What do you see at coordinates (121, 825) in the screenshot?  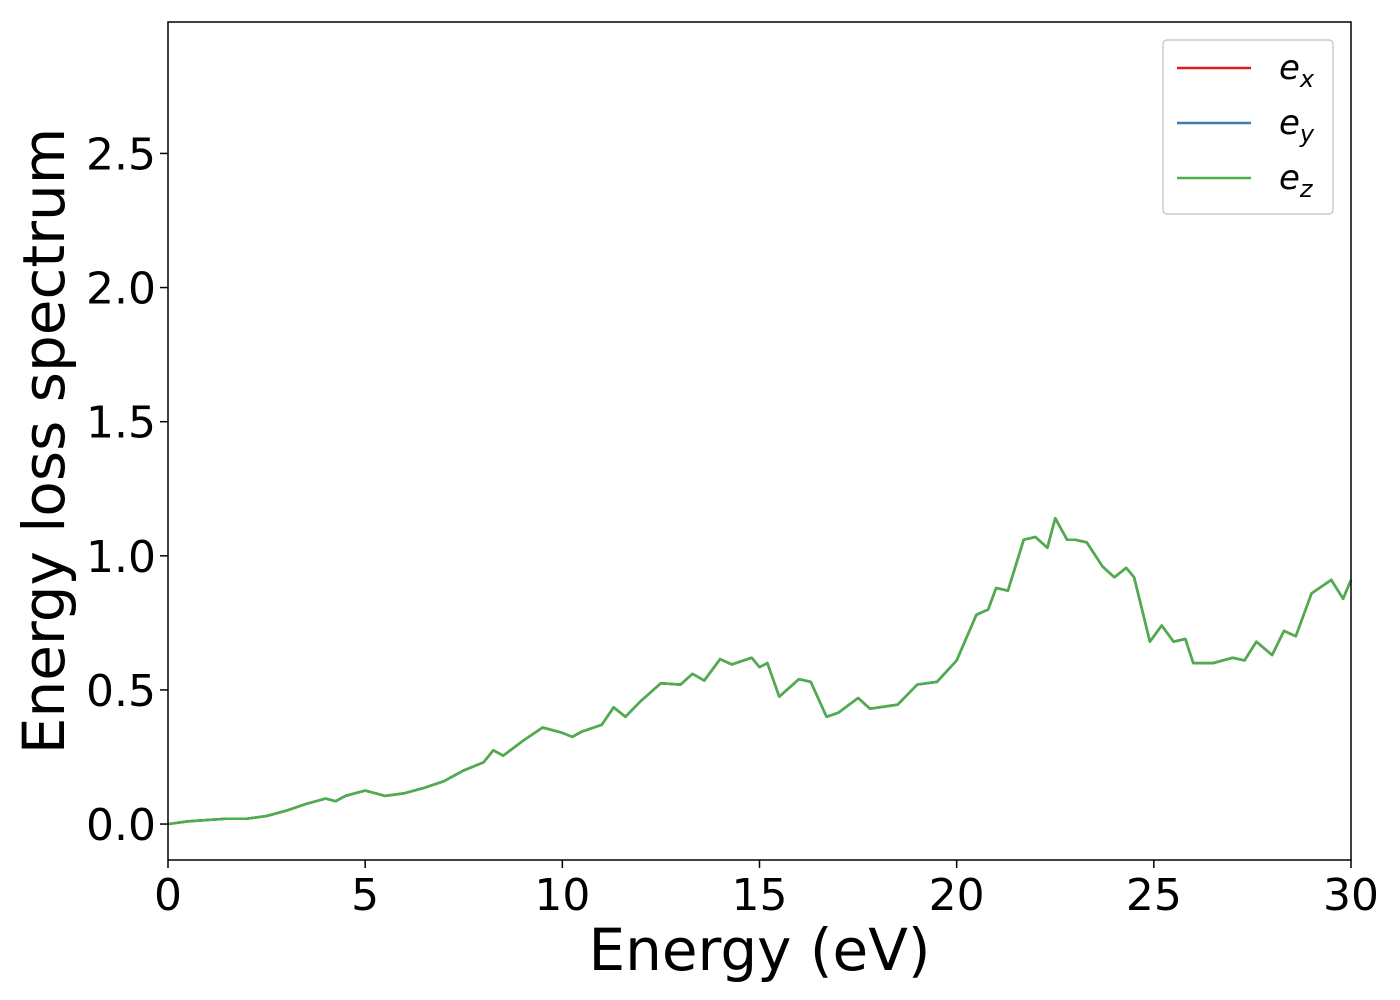 I see `y-tick-label: 0.0` at bounding box center [121, 825].